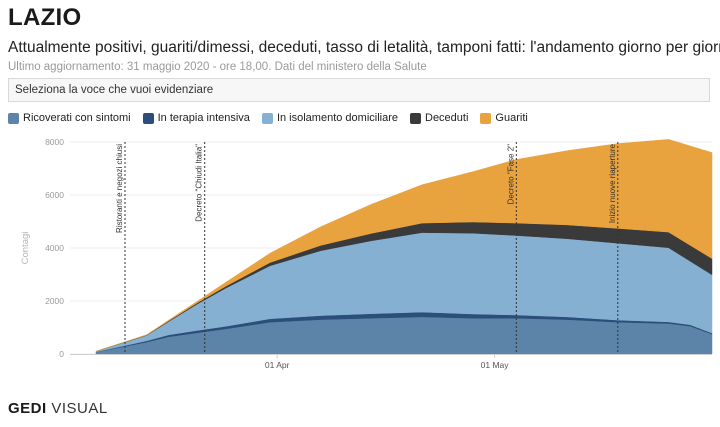 This screenshot has width=720, height=427. I want to click on logo-thin-text: VISUAL, so click(79, 408).